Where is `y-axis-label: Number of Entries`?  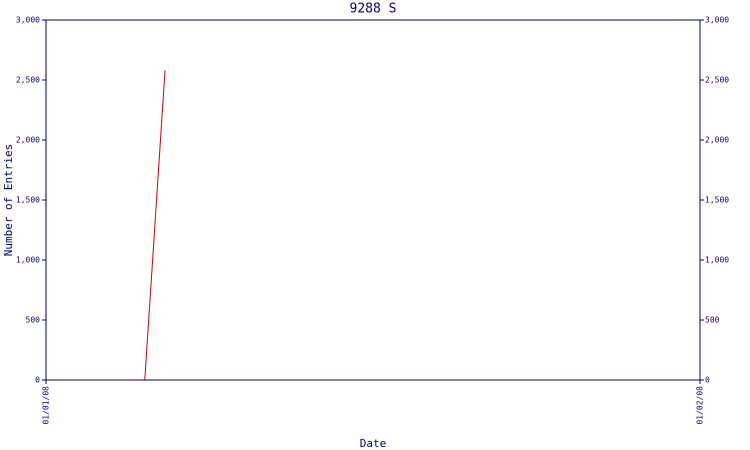
y-axis-label: Number of Entries is located at coordinates (8, 200).